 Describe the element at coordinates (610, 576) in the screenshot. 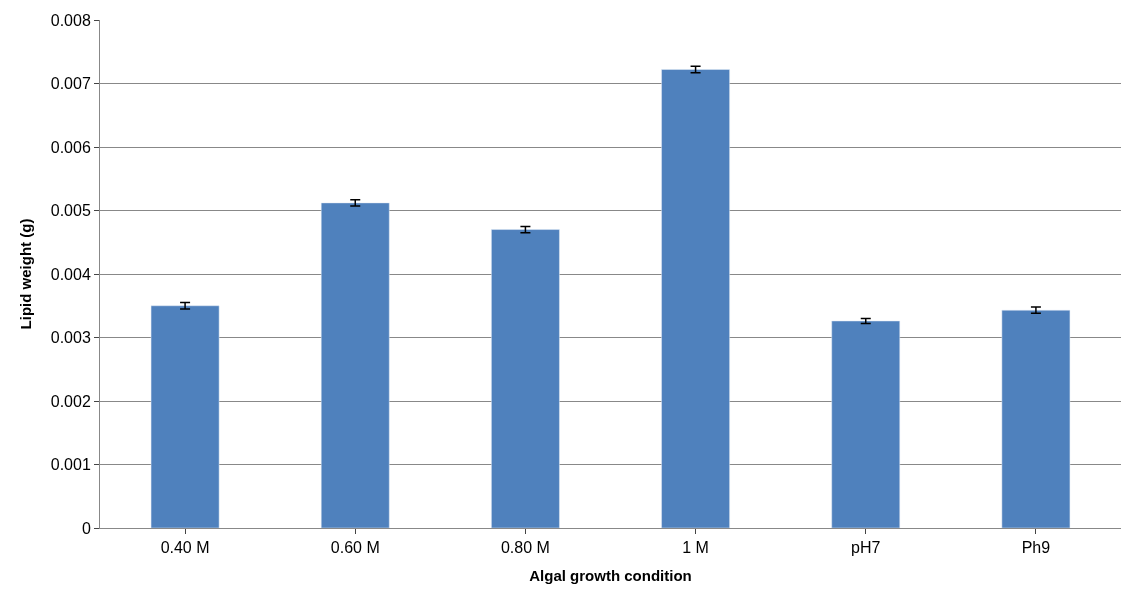

I see `x-axis-title: Algal growth condition` at that location.